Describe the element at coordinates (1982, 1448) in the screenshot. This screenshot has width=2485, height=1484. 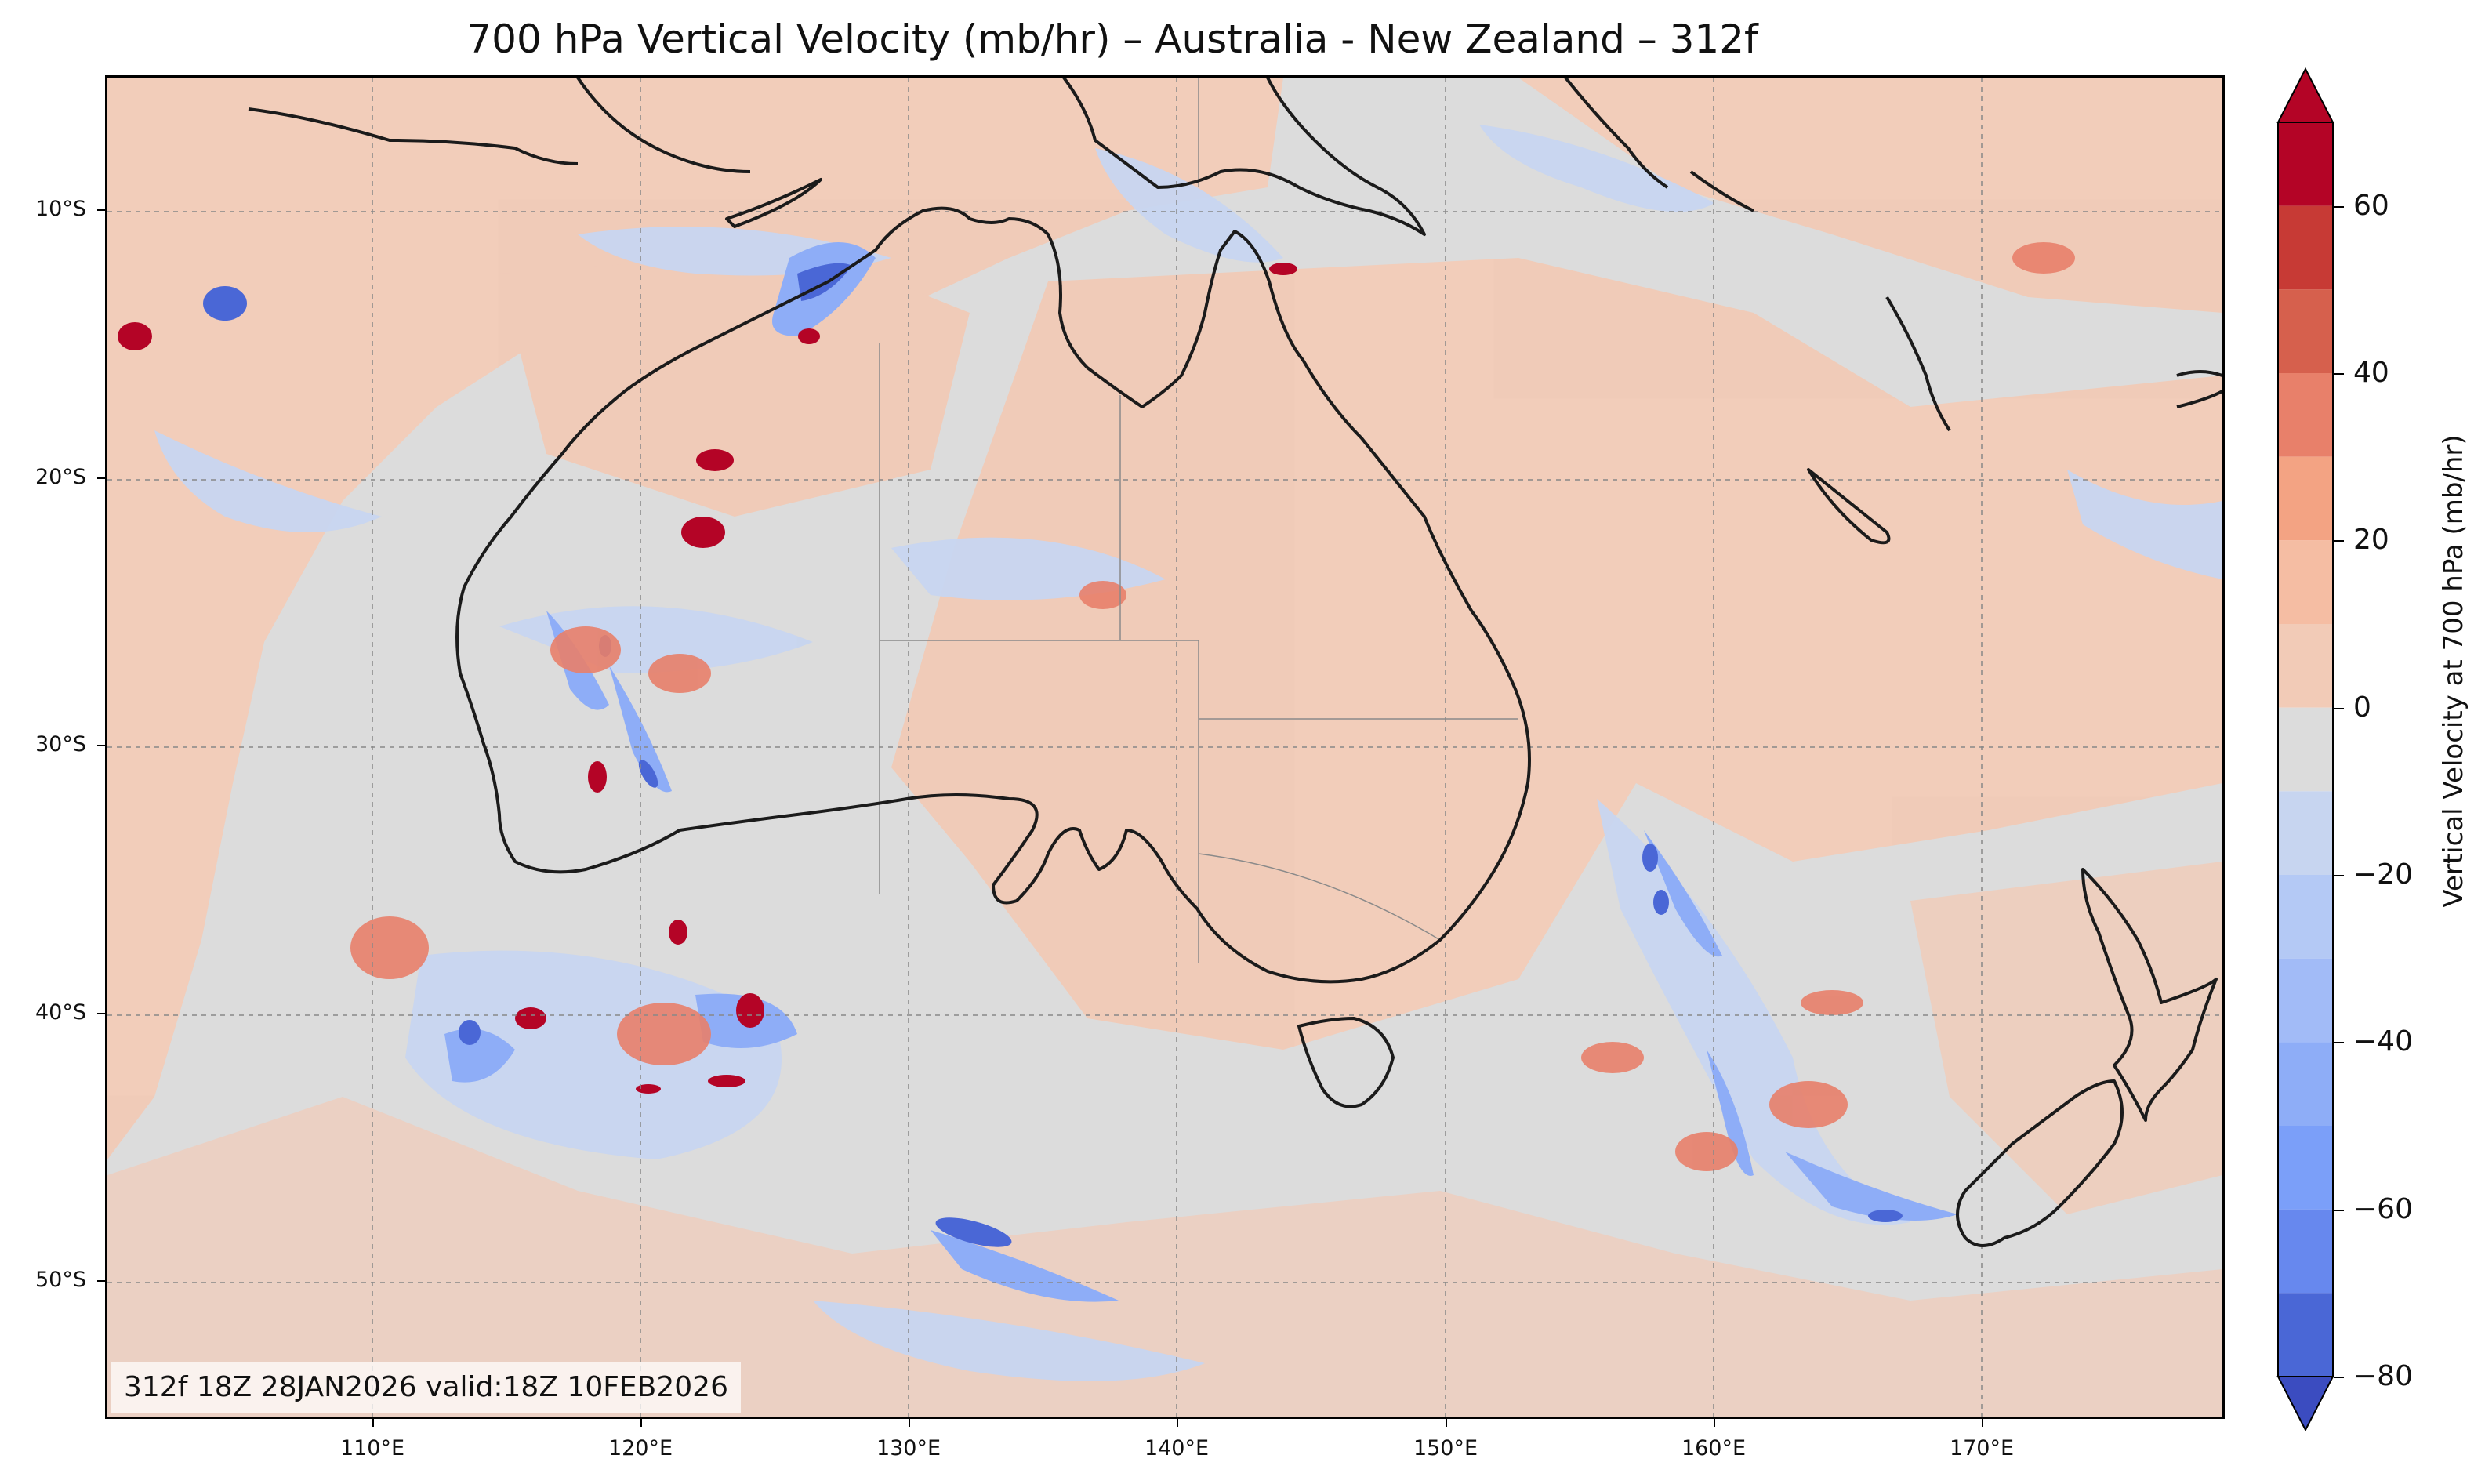
I see `lon-tick-label: 170°E` at that location.